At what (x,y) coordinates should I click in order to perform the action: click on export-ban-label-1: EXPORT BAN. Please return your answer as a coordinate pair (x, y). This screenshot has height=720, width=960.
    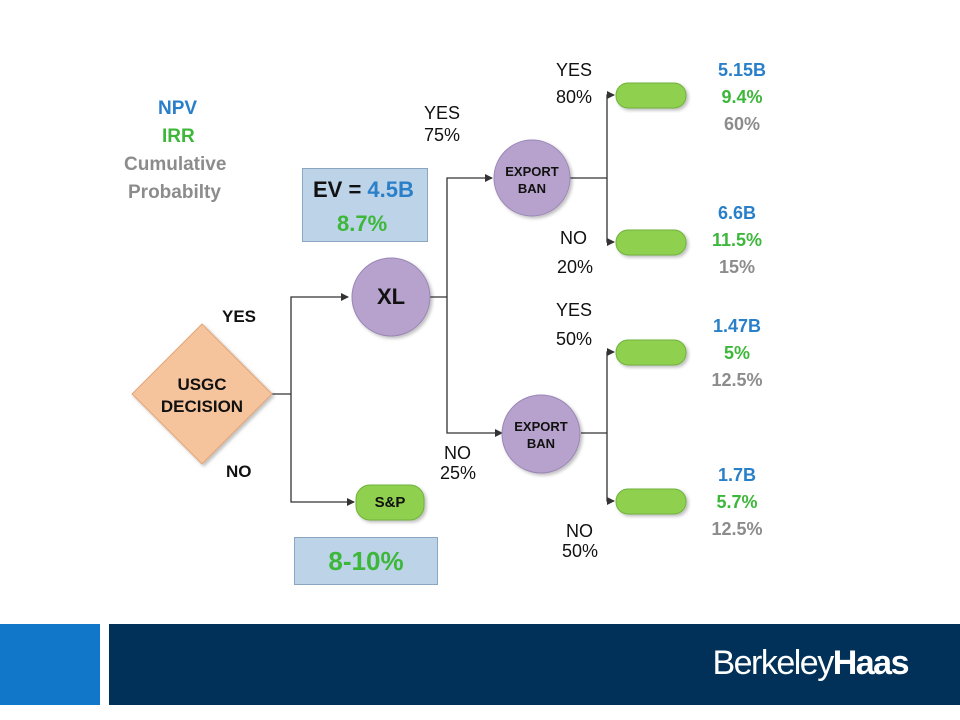
    Looking at the image, I should click on (532, 180).